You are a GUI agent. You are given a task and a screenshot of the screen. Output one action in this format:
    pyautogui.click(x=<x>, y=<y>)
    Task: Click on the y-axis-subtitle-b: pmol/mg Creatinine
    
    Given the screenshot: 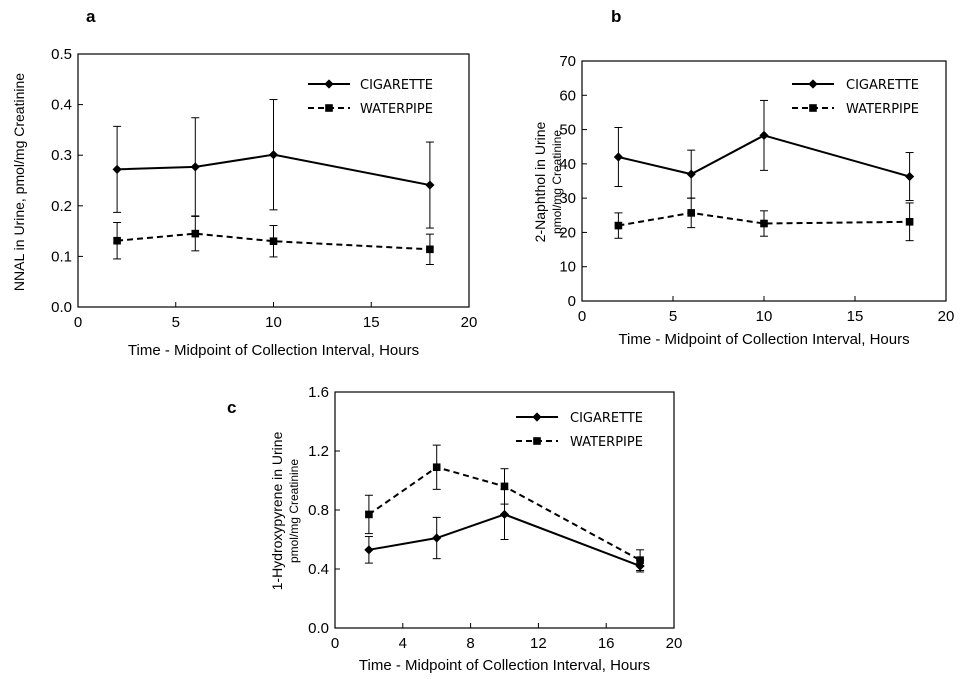 What is the action you would take?
    pyautogui.click(x=557, y=182)
    